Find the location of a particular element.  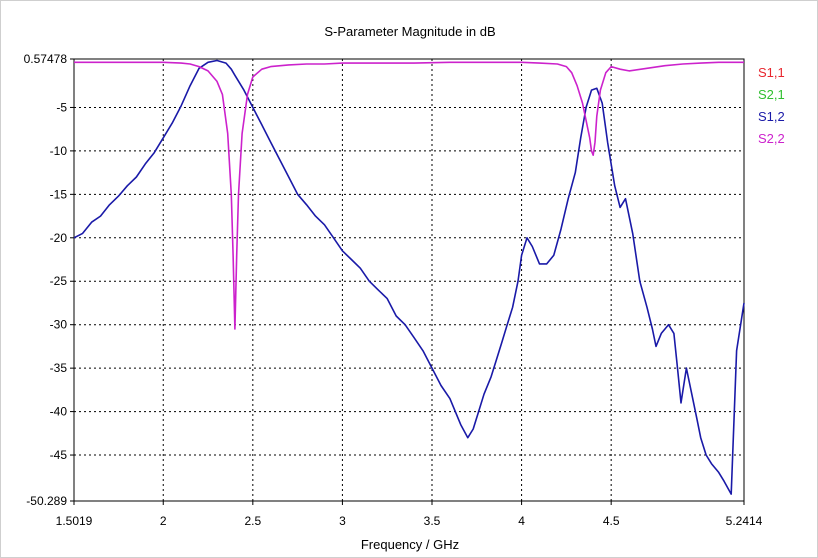

x-tick-label: 4 is located at coordinates (521, 521).